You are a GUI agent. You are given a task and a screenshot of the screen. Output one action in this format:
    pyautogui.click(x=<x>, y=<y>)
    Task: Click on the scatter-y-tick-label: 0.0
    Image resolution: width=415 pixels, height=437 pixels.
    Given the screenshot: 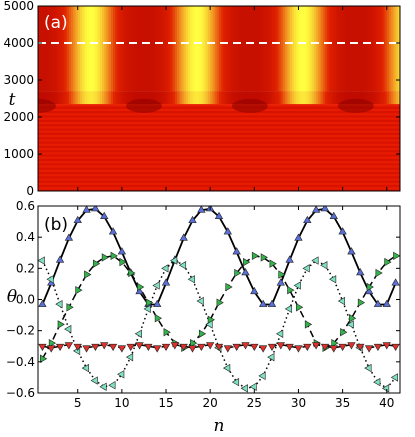 What is the action you would take?
    pyautogui.click(x=25, y=300)
    